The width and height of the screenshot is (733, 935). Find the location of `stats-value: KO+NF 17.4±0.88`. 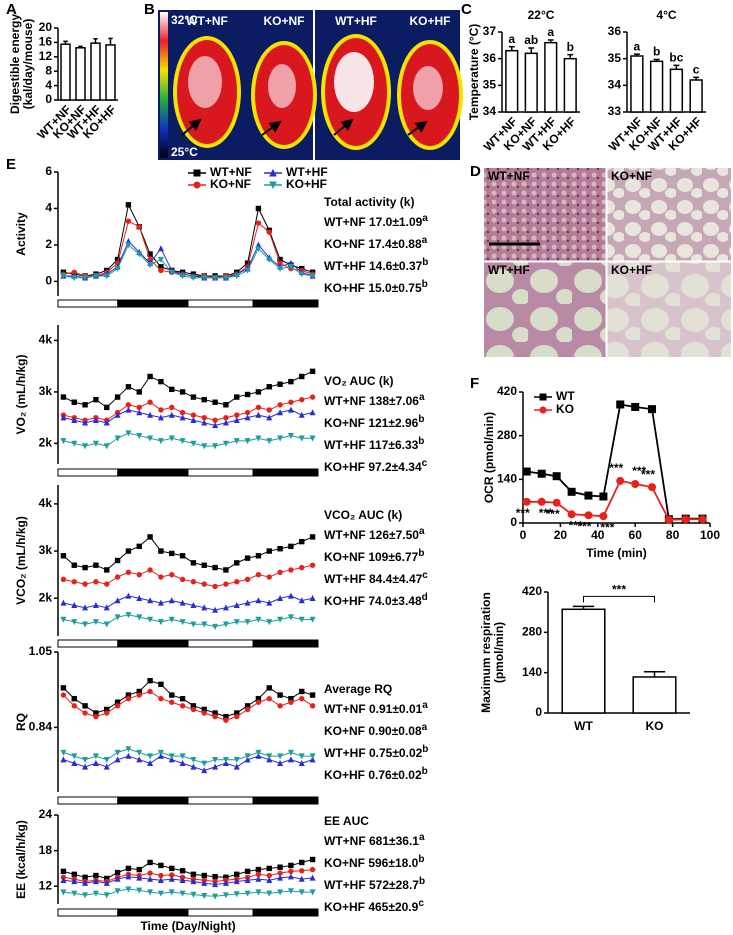

stats-value: KO+NF 17.4±0.88 is located at coordinates (373, 244).